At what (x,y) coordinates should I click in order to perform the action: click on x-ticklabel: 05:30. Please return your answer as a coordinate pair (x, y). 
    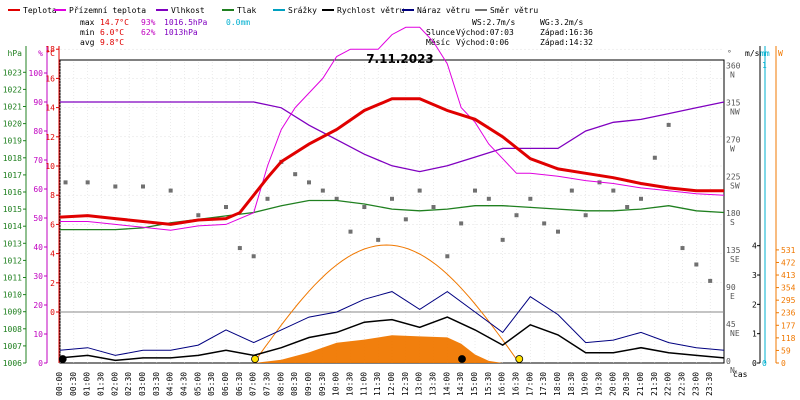
    Looking at the image, I should click on (211, 384).